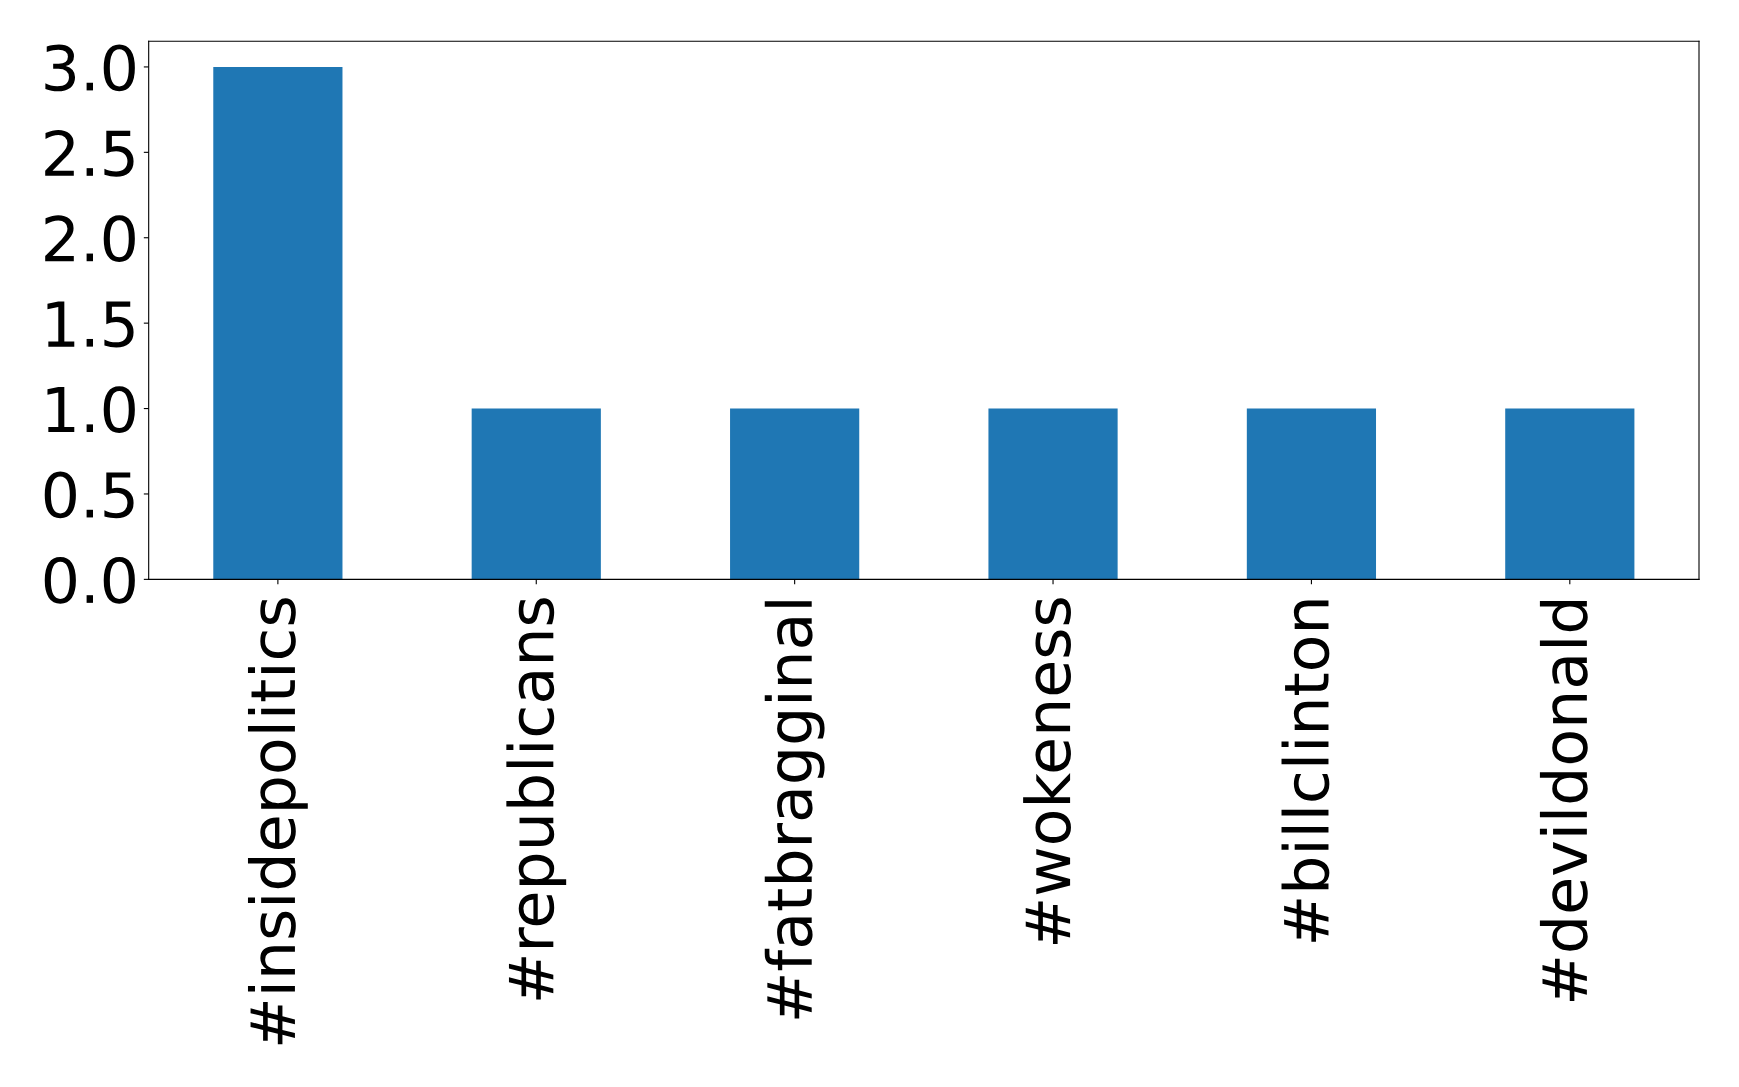 The height and width of the screenshot is (1087, 1739). I want to click on y-tick-label: 0.0, so click(89, 580).